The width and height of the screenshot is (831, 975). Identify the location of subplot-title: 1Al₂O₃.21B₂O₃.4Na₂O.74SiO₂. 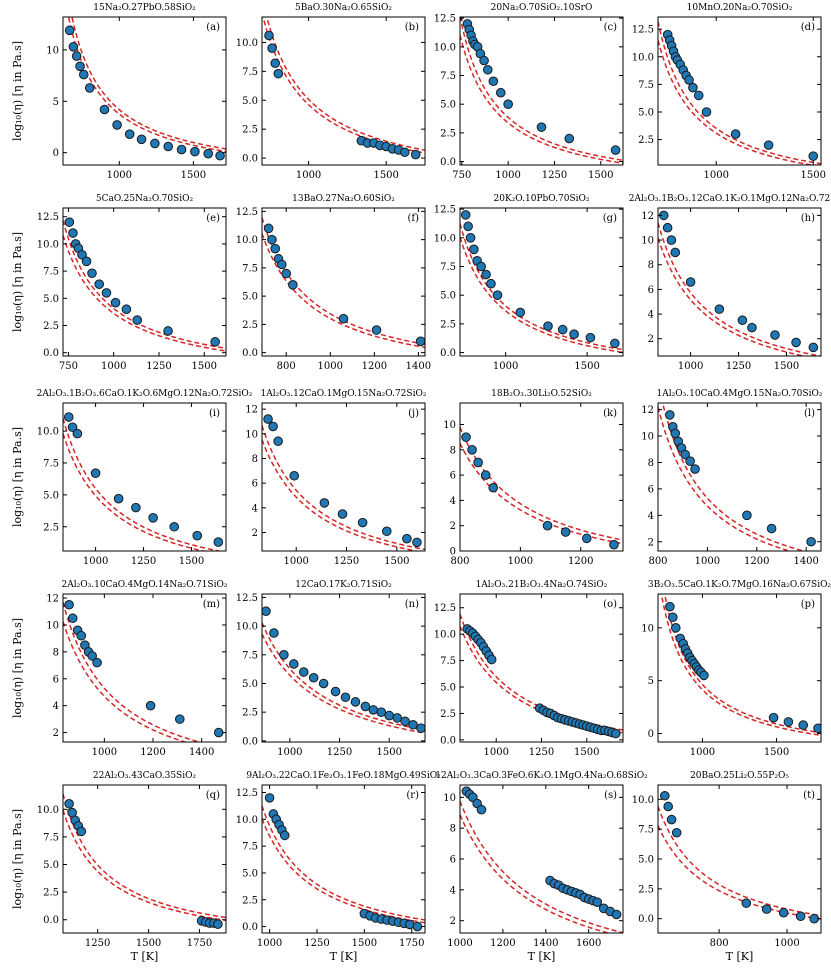
(542, 585).